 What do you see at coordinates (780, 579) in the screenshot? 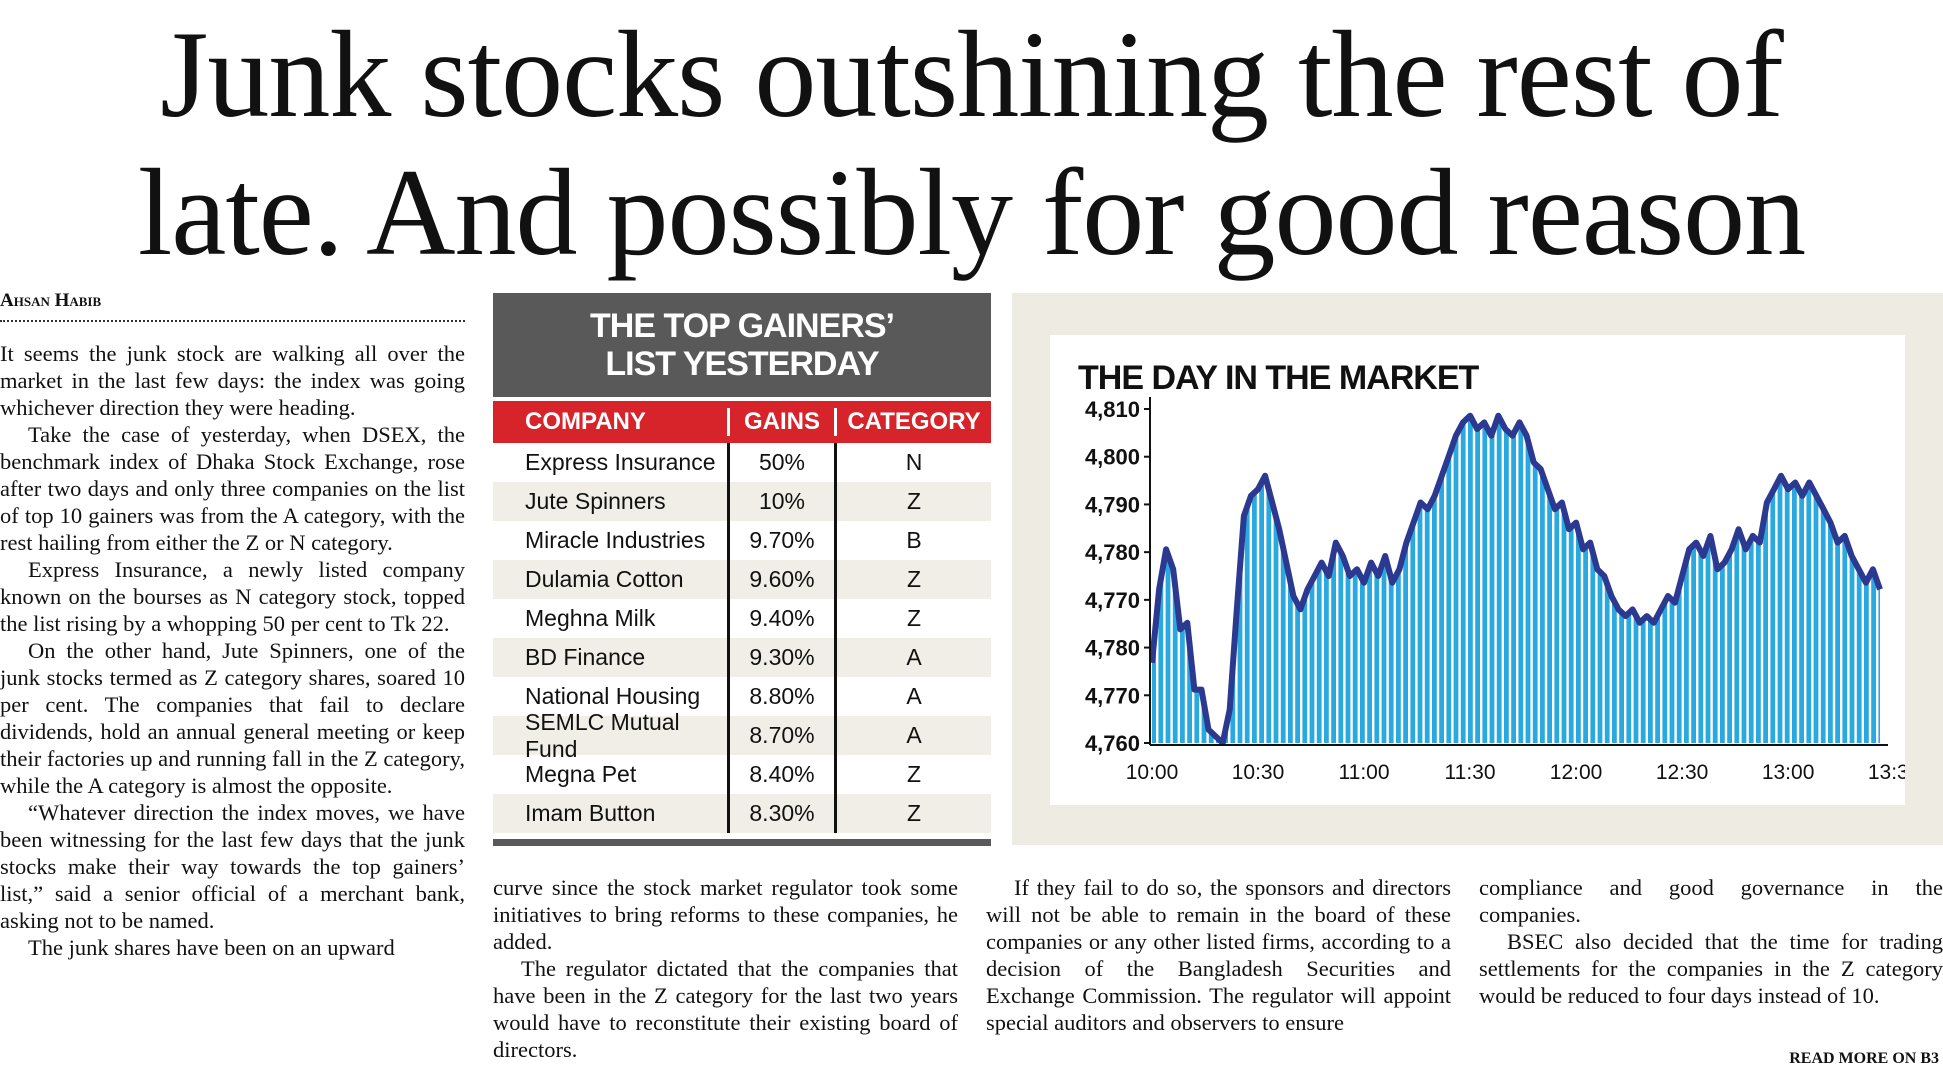
I see `gains-cell: 9.60%` at bounding box center [780, 579].